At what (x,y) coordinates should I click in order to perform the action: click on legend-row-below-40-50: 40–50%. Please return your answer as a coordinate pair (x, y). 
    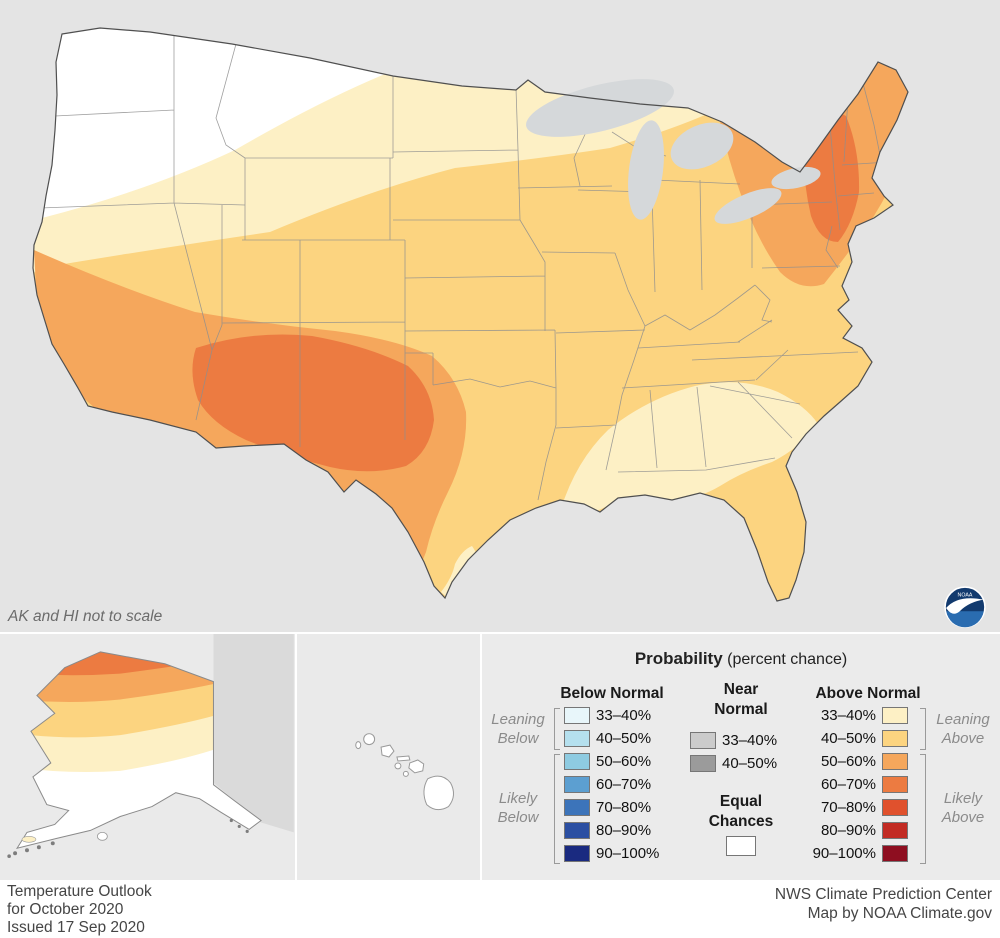
    Looking at the image, I should click on (607, 738).